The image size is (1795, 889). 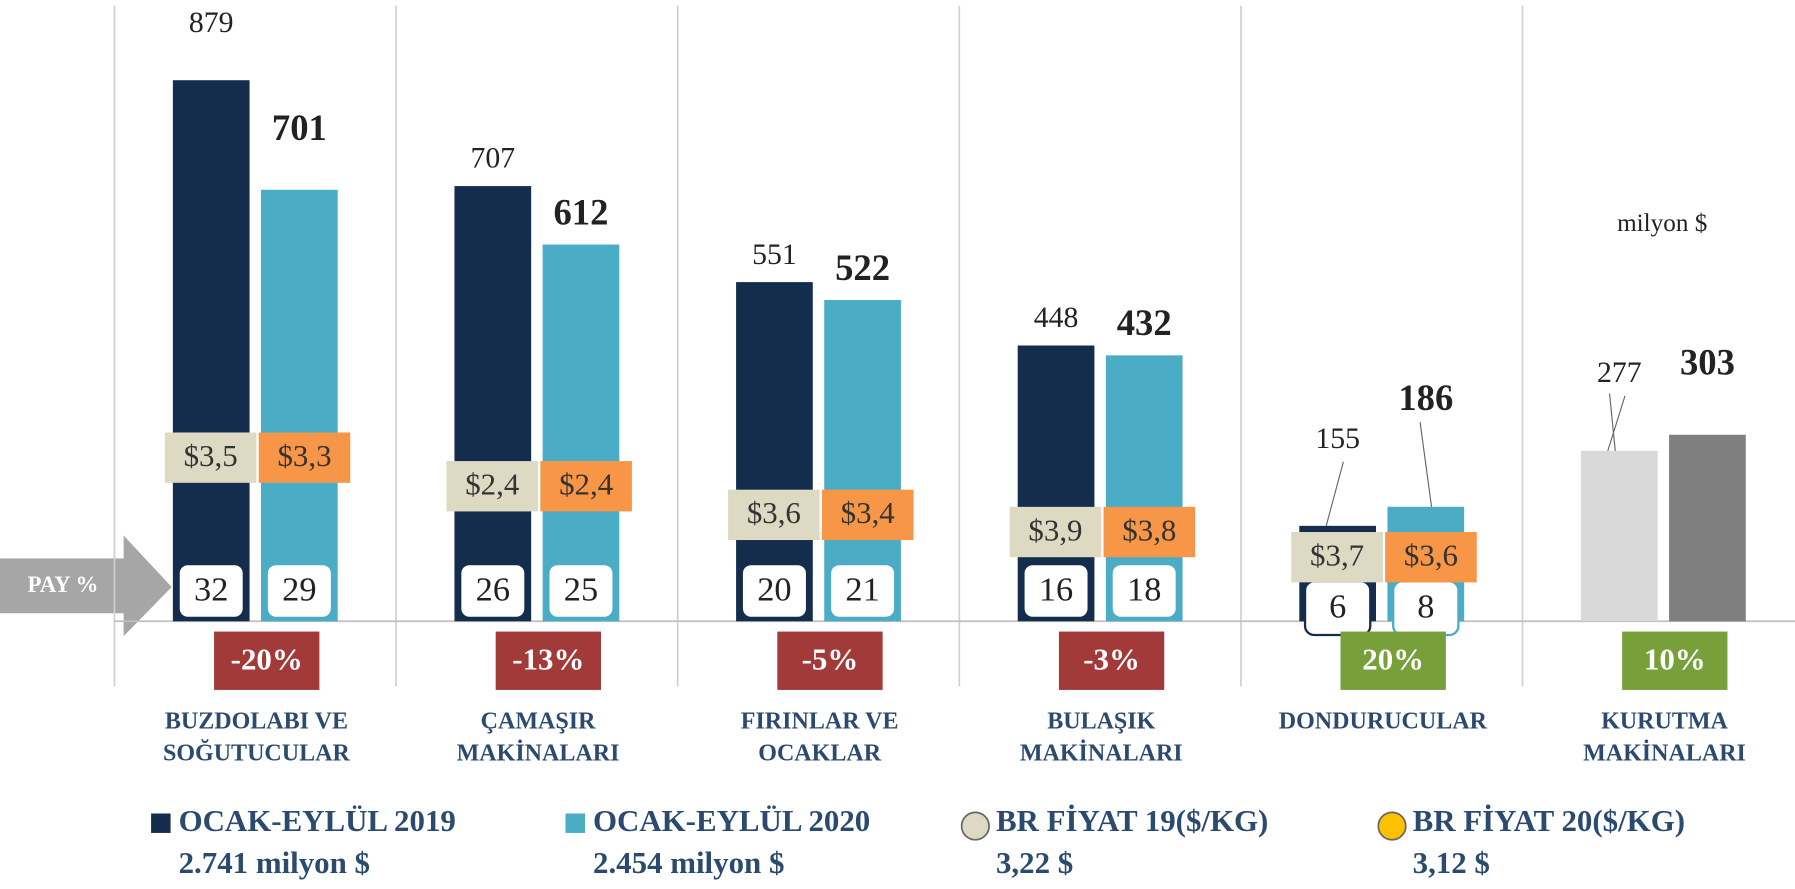 I want to click on value-label-2020: 186, so click(x=1425, y=397).